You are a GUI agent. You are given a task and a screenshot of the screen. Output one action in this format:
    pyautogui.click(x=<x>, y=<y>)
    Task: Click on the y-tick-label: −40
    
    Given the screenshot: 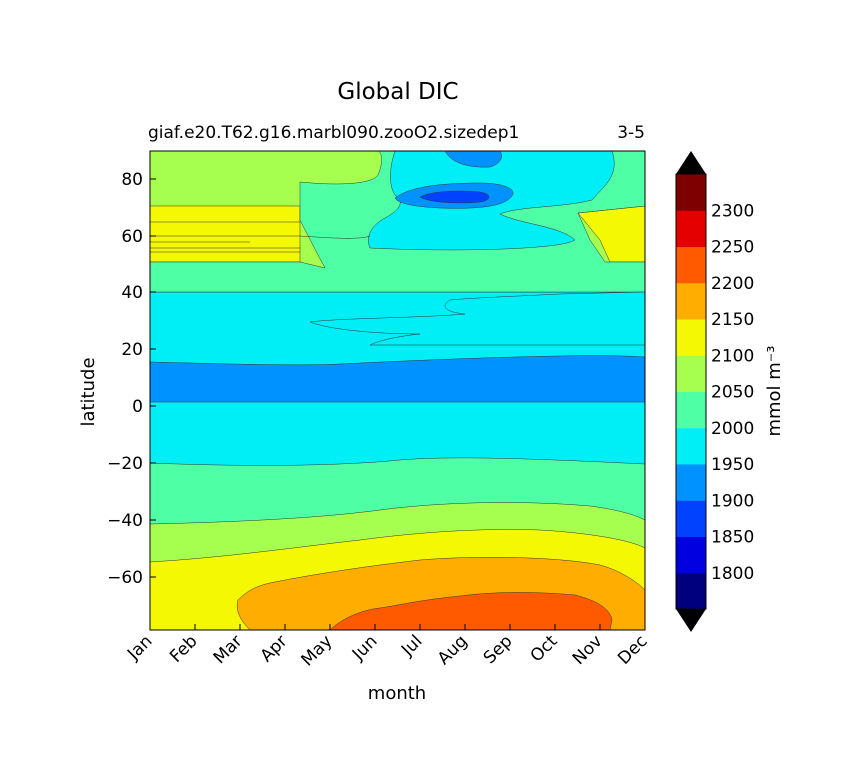 What is the action you would take?
    pyautogui.click(x=125, y=521)
    